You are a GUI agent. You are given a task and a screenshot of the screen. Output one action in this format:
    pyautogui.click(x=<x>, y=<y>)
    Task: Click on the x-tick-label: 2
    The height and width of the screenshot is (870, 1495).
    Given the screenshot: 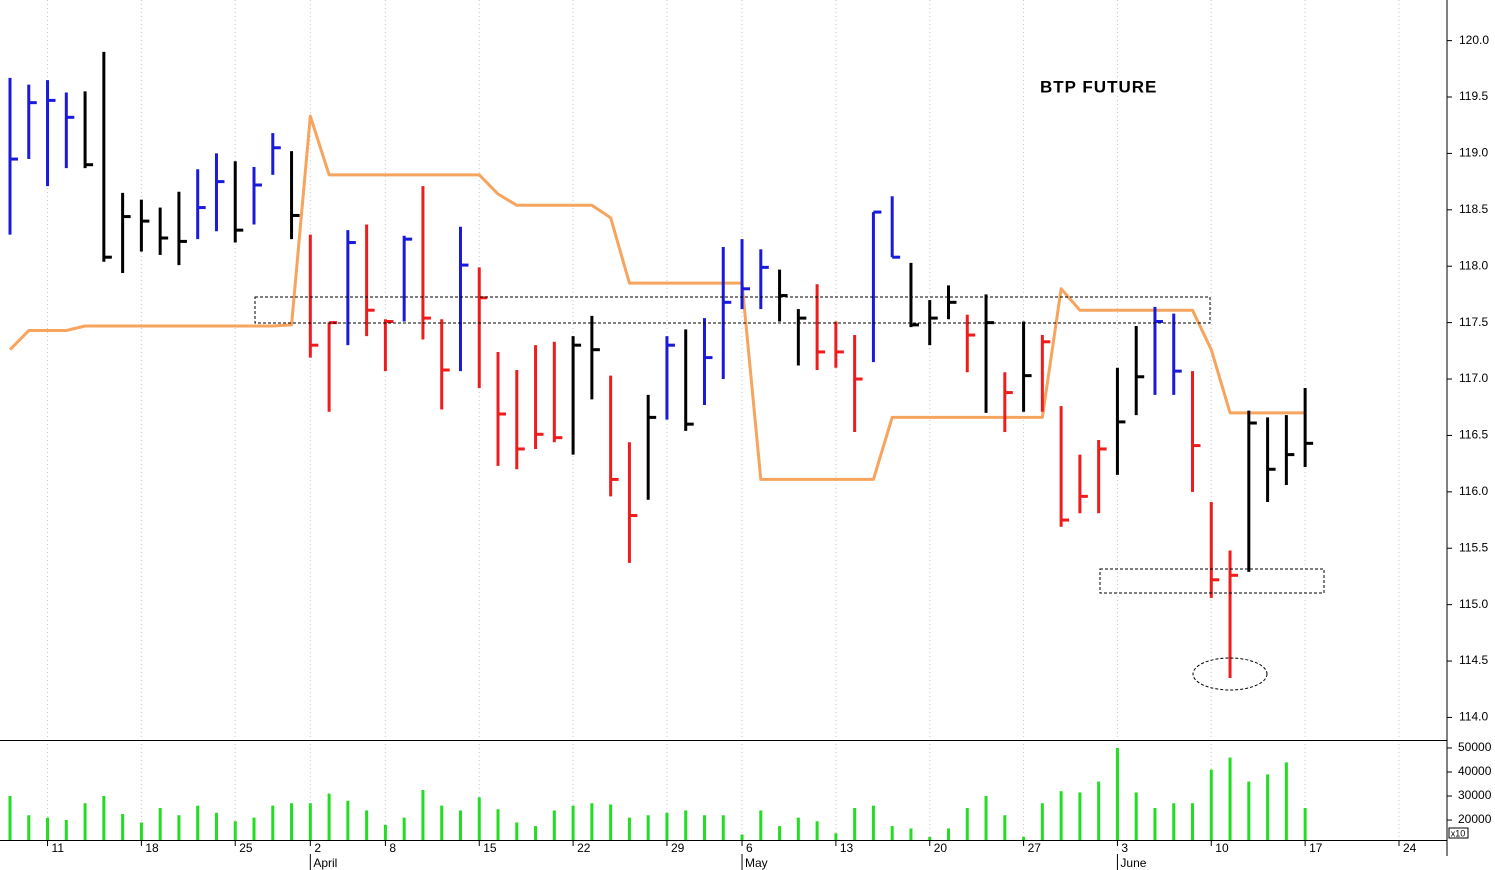 What is the action you would take?
    pyautogui.click(x=317, y=848)
    